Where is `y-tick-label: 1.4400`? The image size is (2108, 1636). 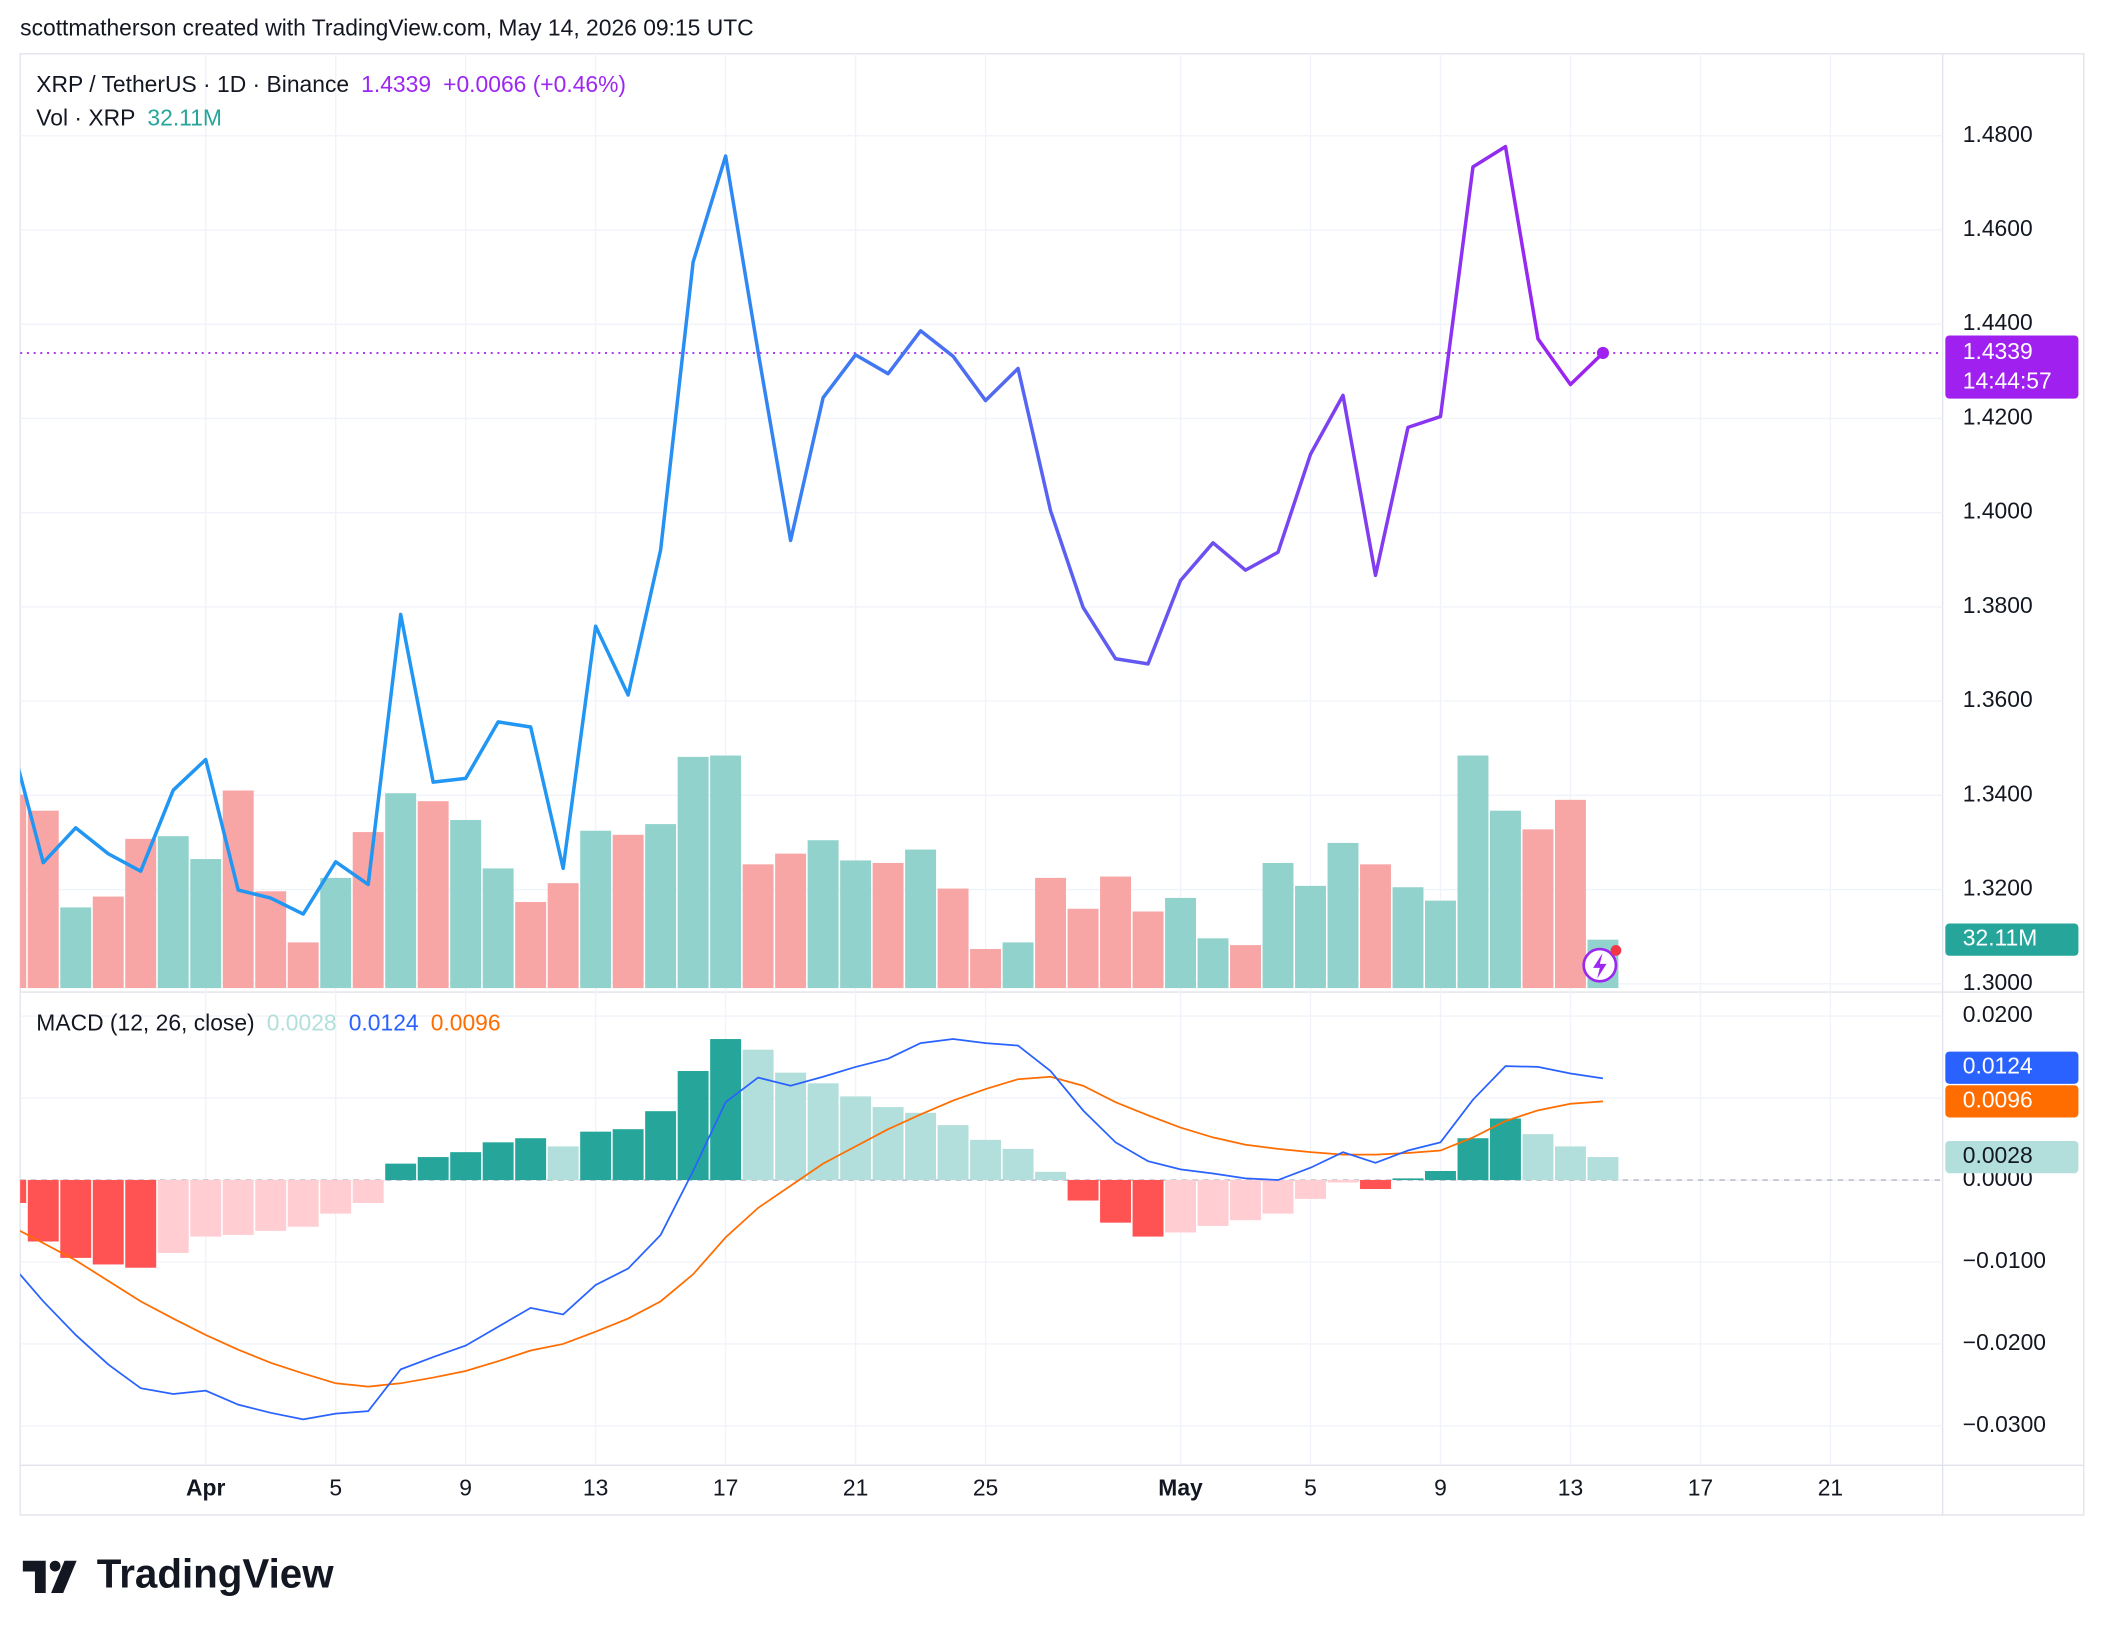 y-tick-label: 1.4400 is located at coordinates (1998, 322).